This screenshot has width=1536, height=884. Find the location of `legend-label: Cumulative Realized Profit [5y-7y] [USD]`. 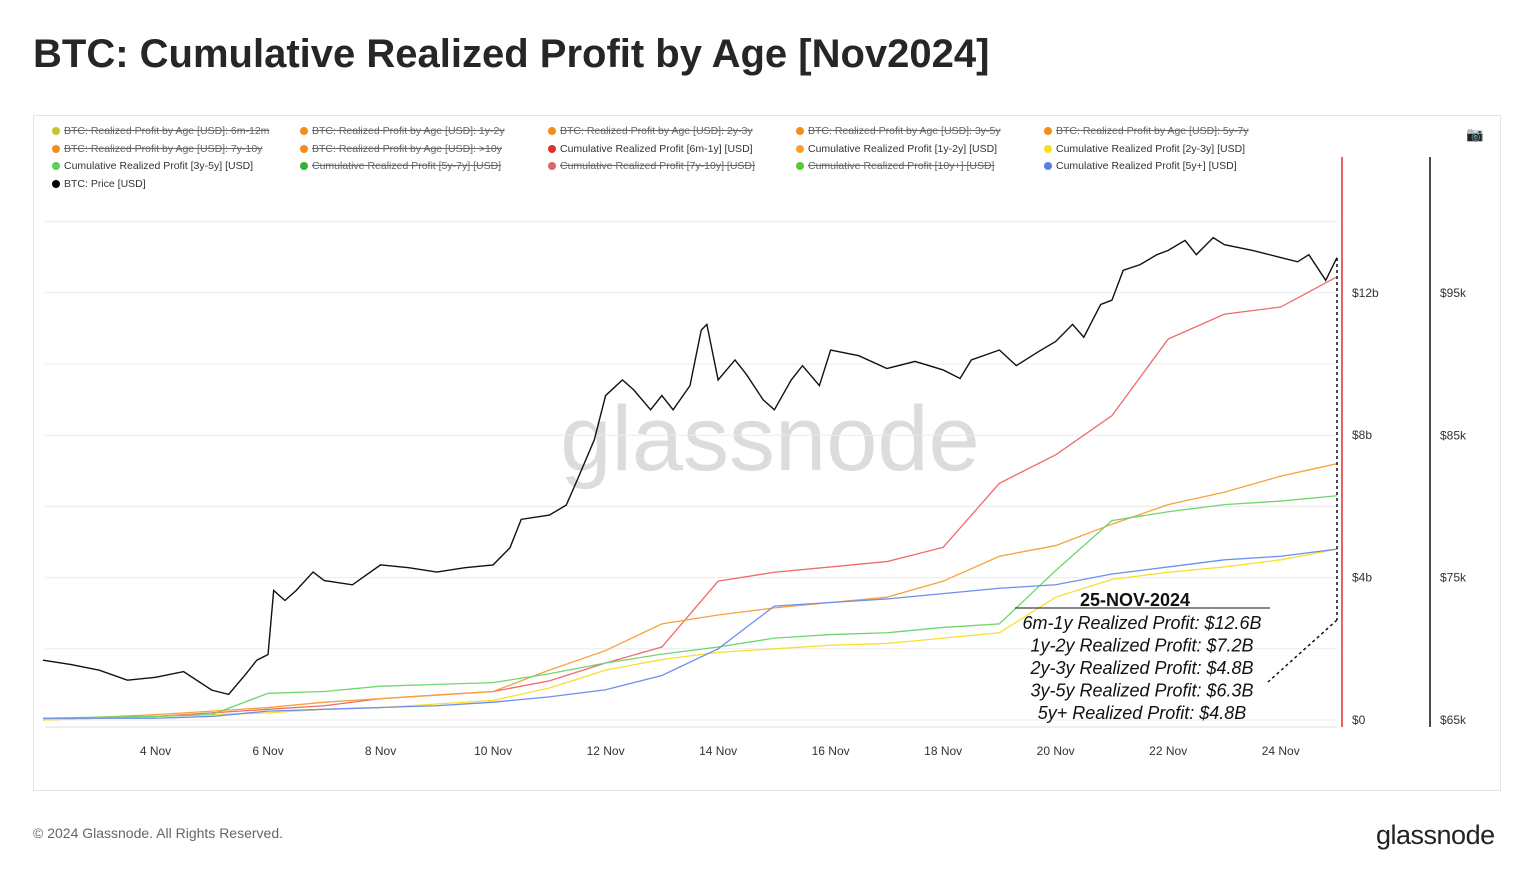

legend-label: Cumulative Realized Profit [5y-7y] [USD] is located at coordinates (407, 166).